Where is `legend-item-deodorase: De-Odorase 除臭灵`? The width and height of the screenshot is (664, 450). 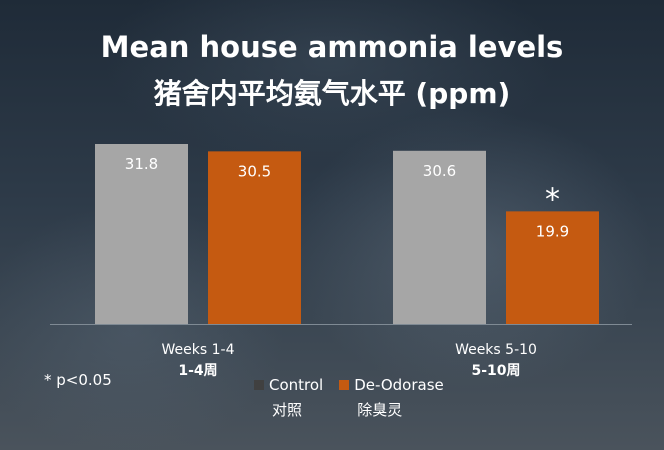 legend-item-deodorase: De-Odorase 除臭灵 is located at coordinates (391, 398).